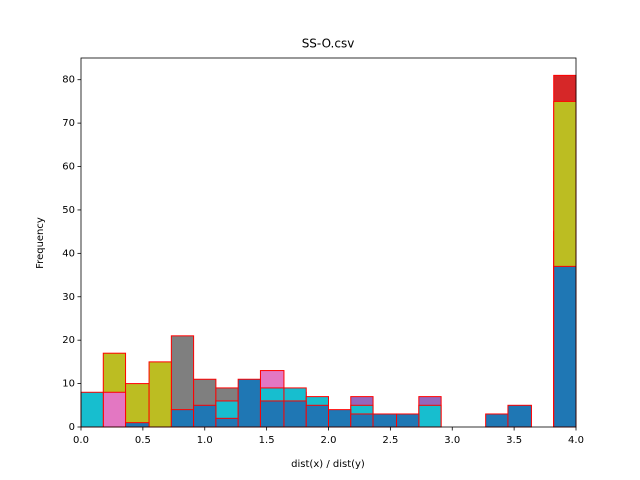 The image size is (640, 480). Describe the element at coordinates (68, 167) in the screenshot. I see `y-tick-label: 60` at that location.